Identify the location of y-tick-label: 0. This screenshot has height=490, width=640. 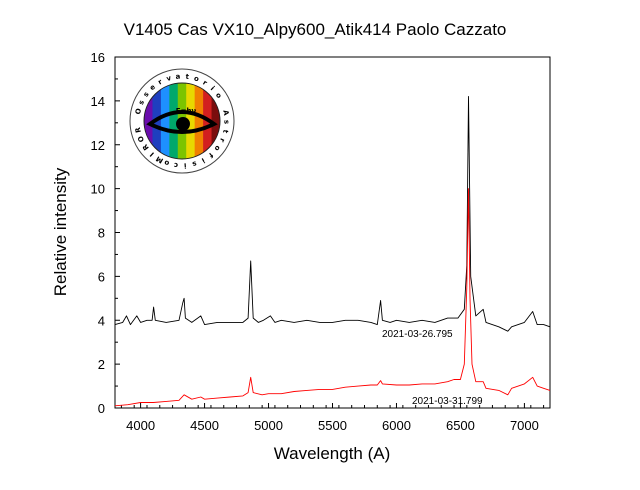
(101, 408).